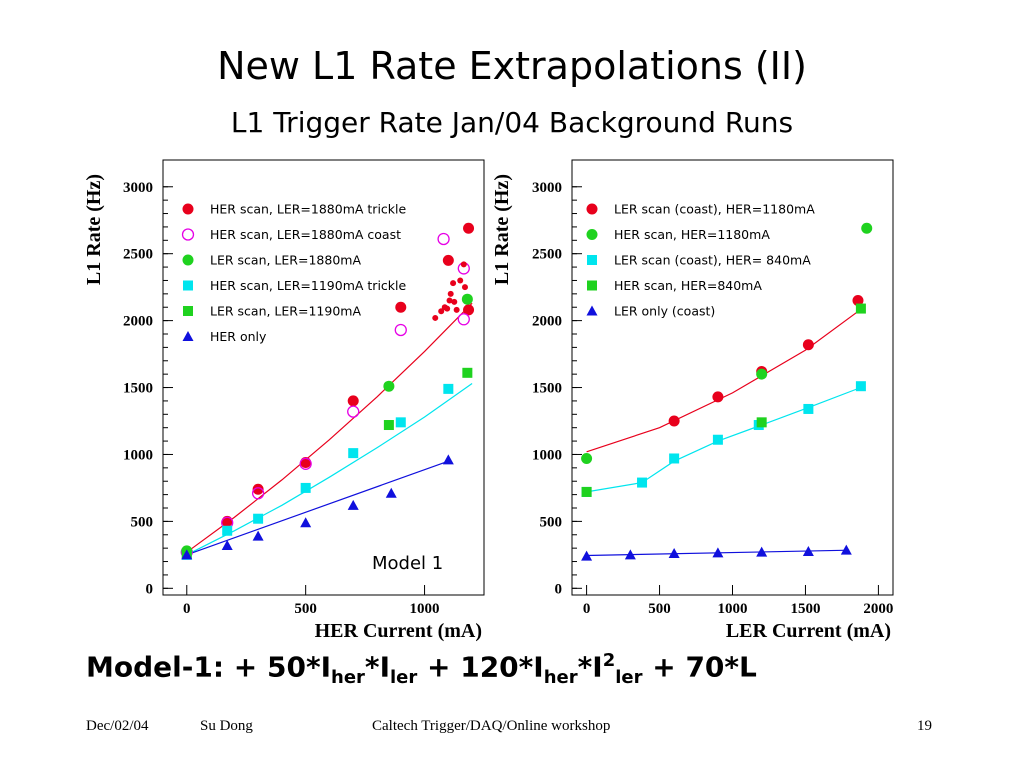  What do you see at coordinates (712, 260) in the screenshot?
I see `legend-label: LER scan (coast), HER= 840mA` at bounding box center [712, 260].